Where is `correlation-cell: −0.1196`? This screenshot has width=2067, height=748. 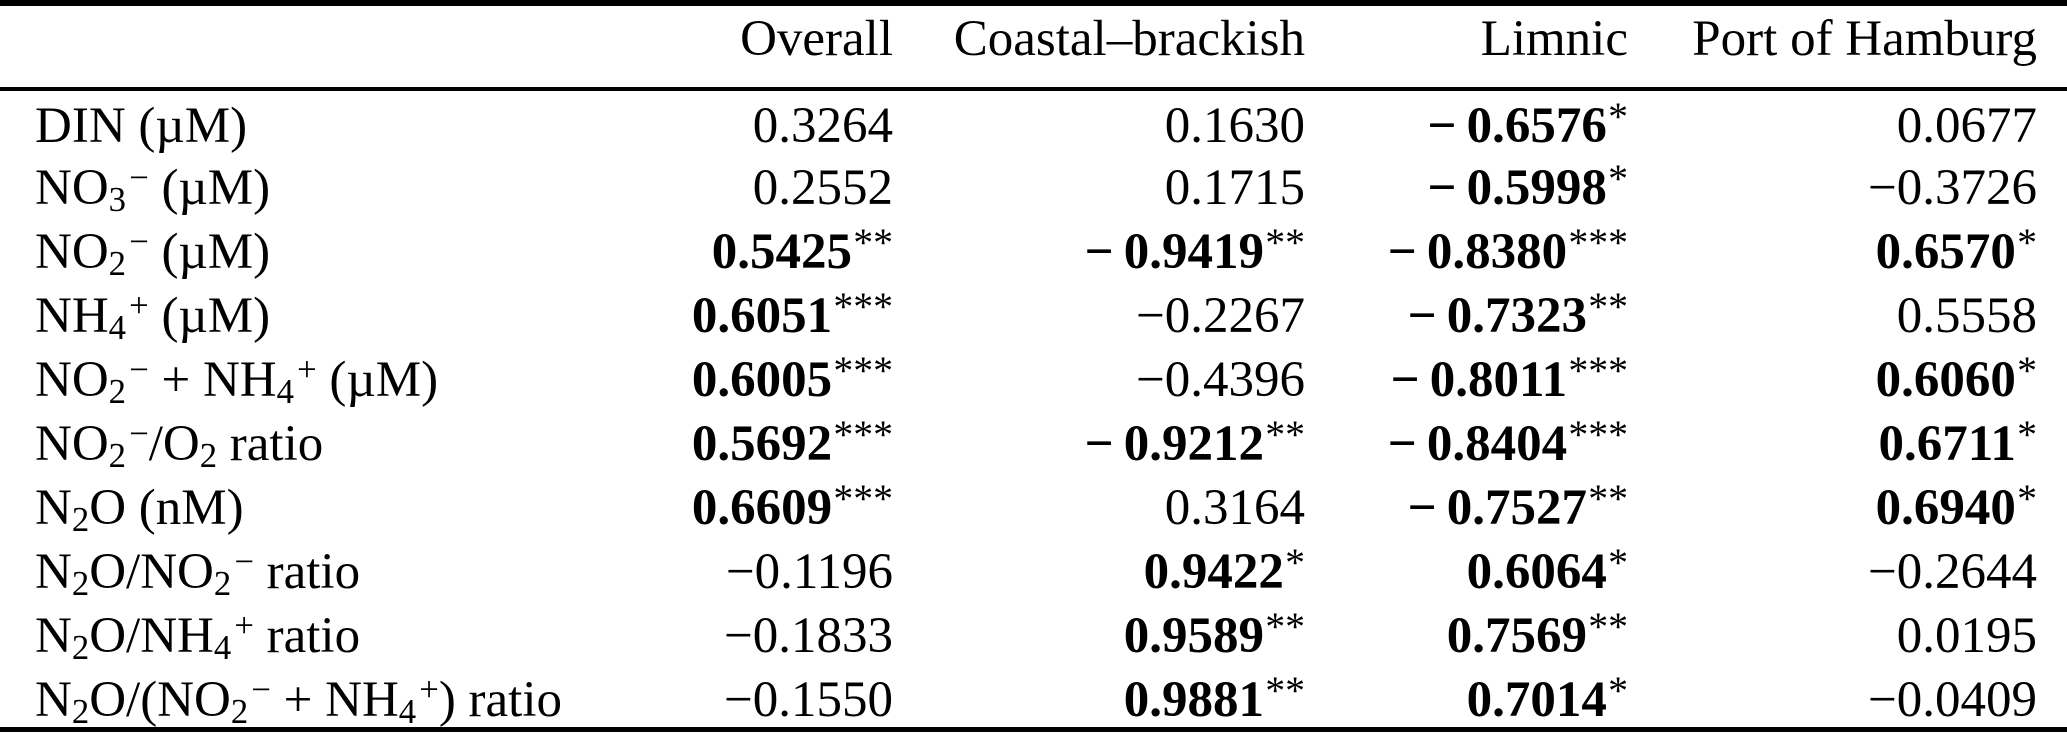 correlation-cell: −0.1196 is located at coordinates (776, 569).